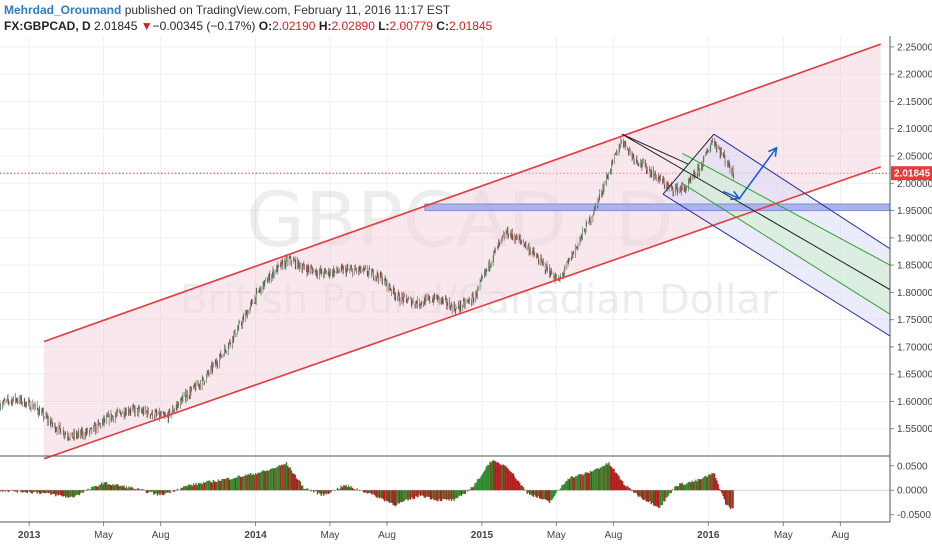 The height and width of the screenshot is (550, 932). I want to click on last-price-tag-label: 2.01845, so click(912, 174).